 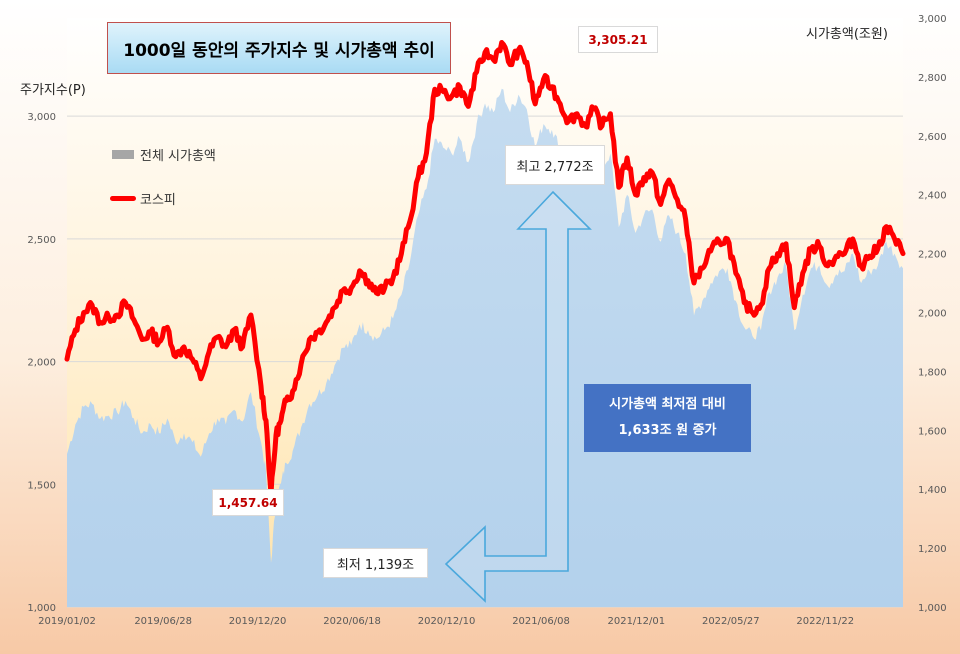 What do you see at coordinates (41, 363) in the screenshot?
I see `left-tick-label: 2,000` at bounding box center [41, 363].